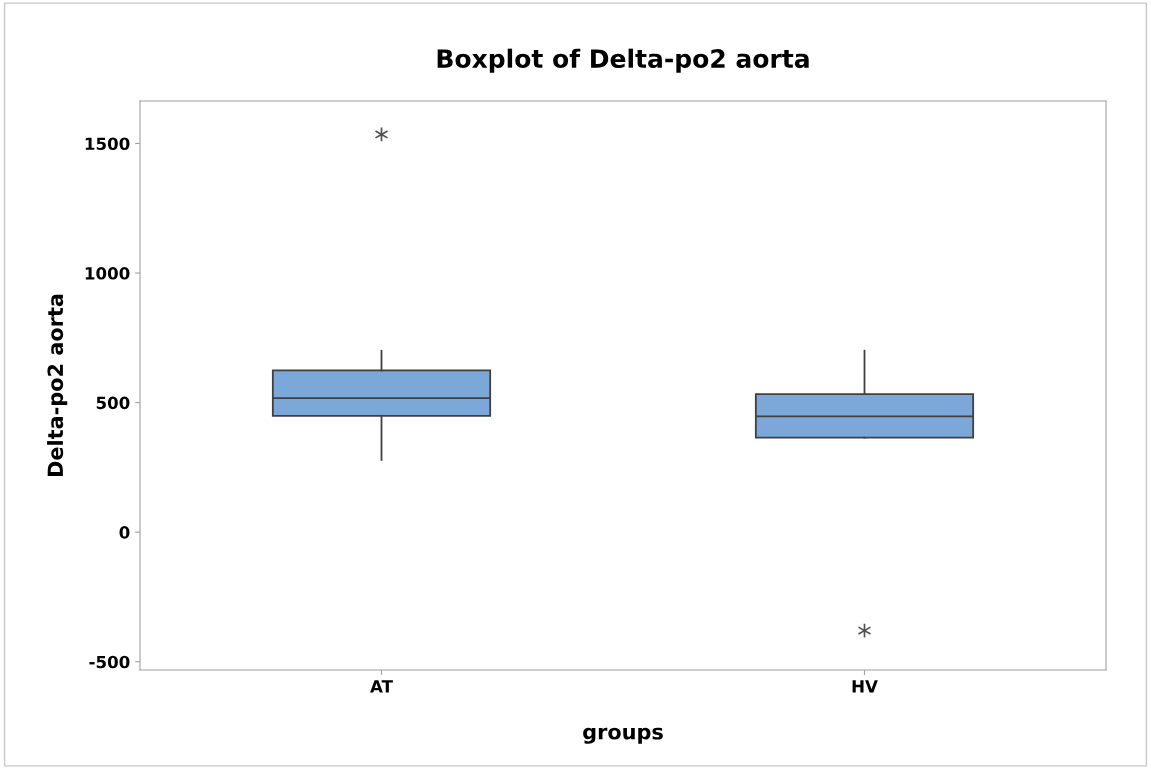  Describe the element at coordinates (623, 60) in the screenshot. I see `chart-title: Boxplot of Delta-po2 aorta` at that location.